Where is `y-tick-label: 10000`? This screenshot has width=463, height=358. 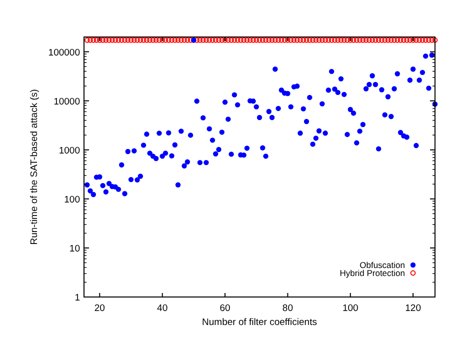 y-tick-label: 10000 is located at coordinates (67, 102).